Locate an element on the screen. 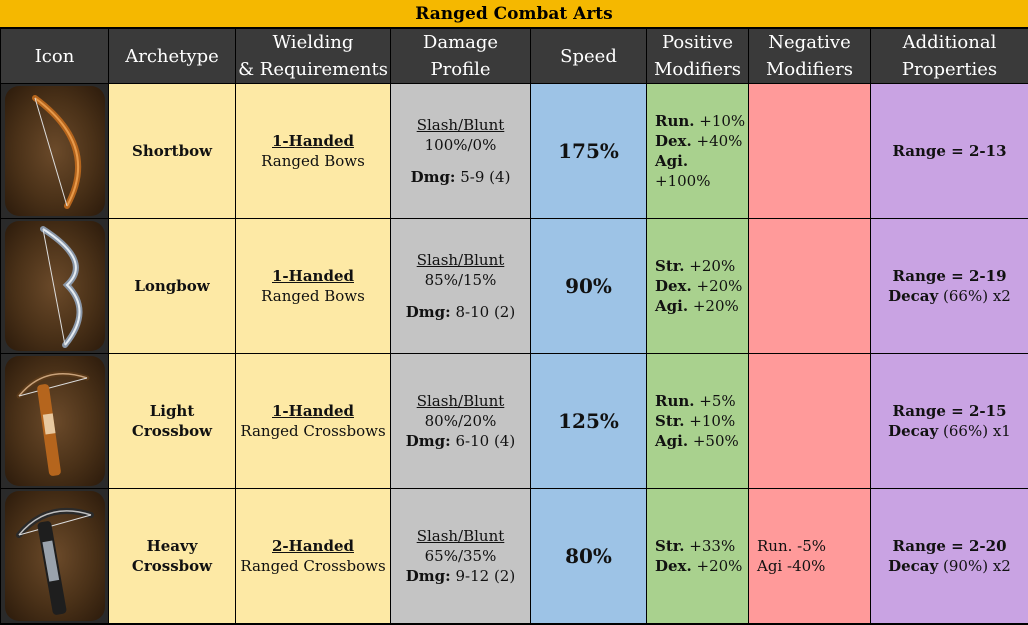 This screenshot has width=1028, height=625. header-archetype: Archetype is located at coordinates (172, 56).